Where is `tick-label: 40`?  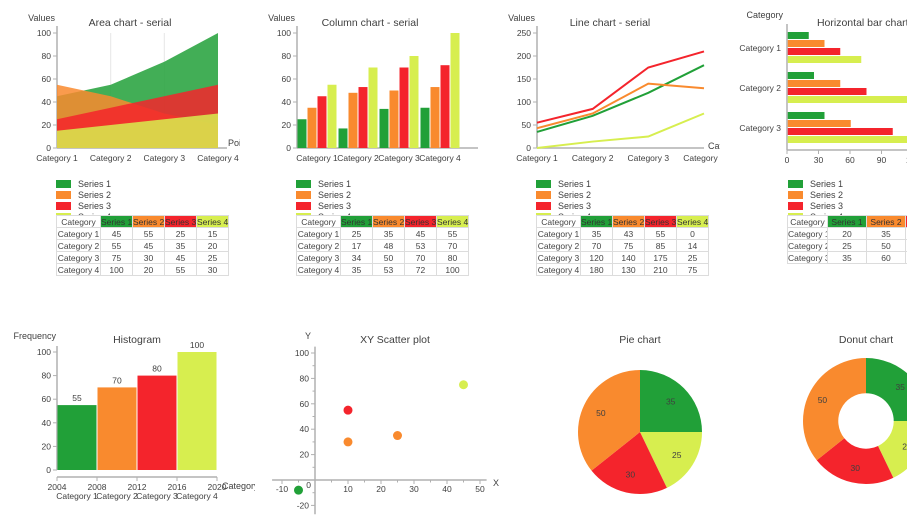
tick-label: 40 is located at coordinates (47, 423).